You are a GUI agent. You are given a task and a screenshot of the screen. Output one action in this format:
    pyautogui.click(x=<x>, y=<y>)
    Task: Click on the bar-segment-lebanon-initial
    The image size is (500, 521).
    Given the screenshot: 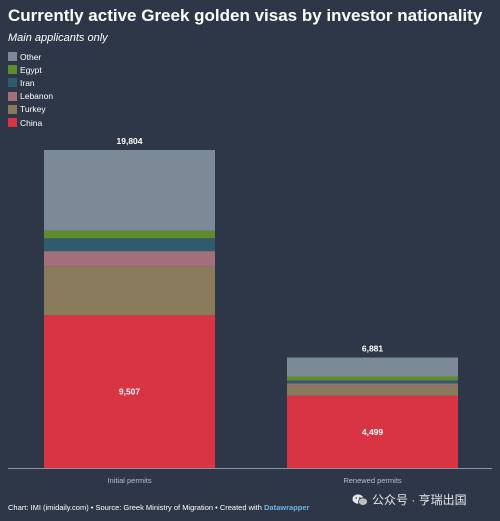 What is the action you would take?
    pyautogui.click(x=129, y=259)
    